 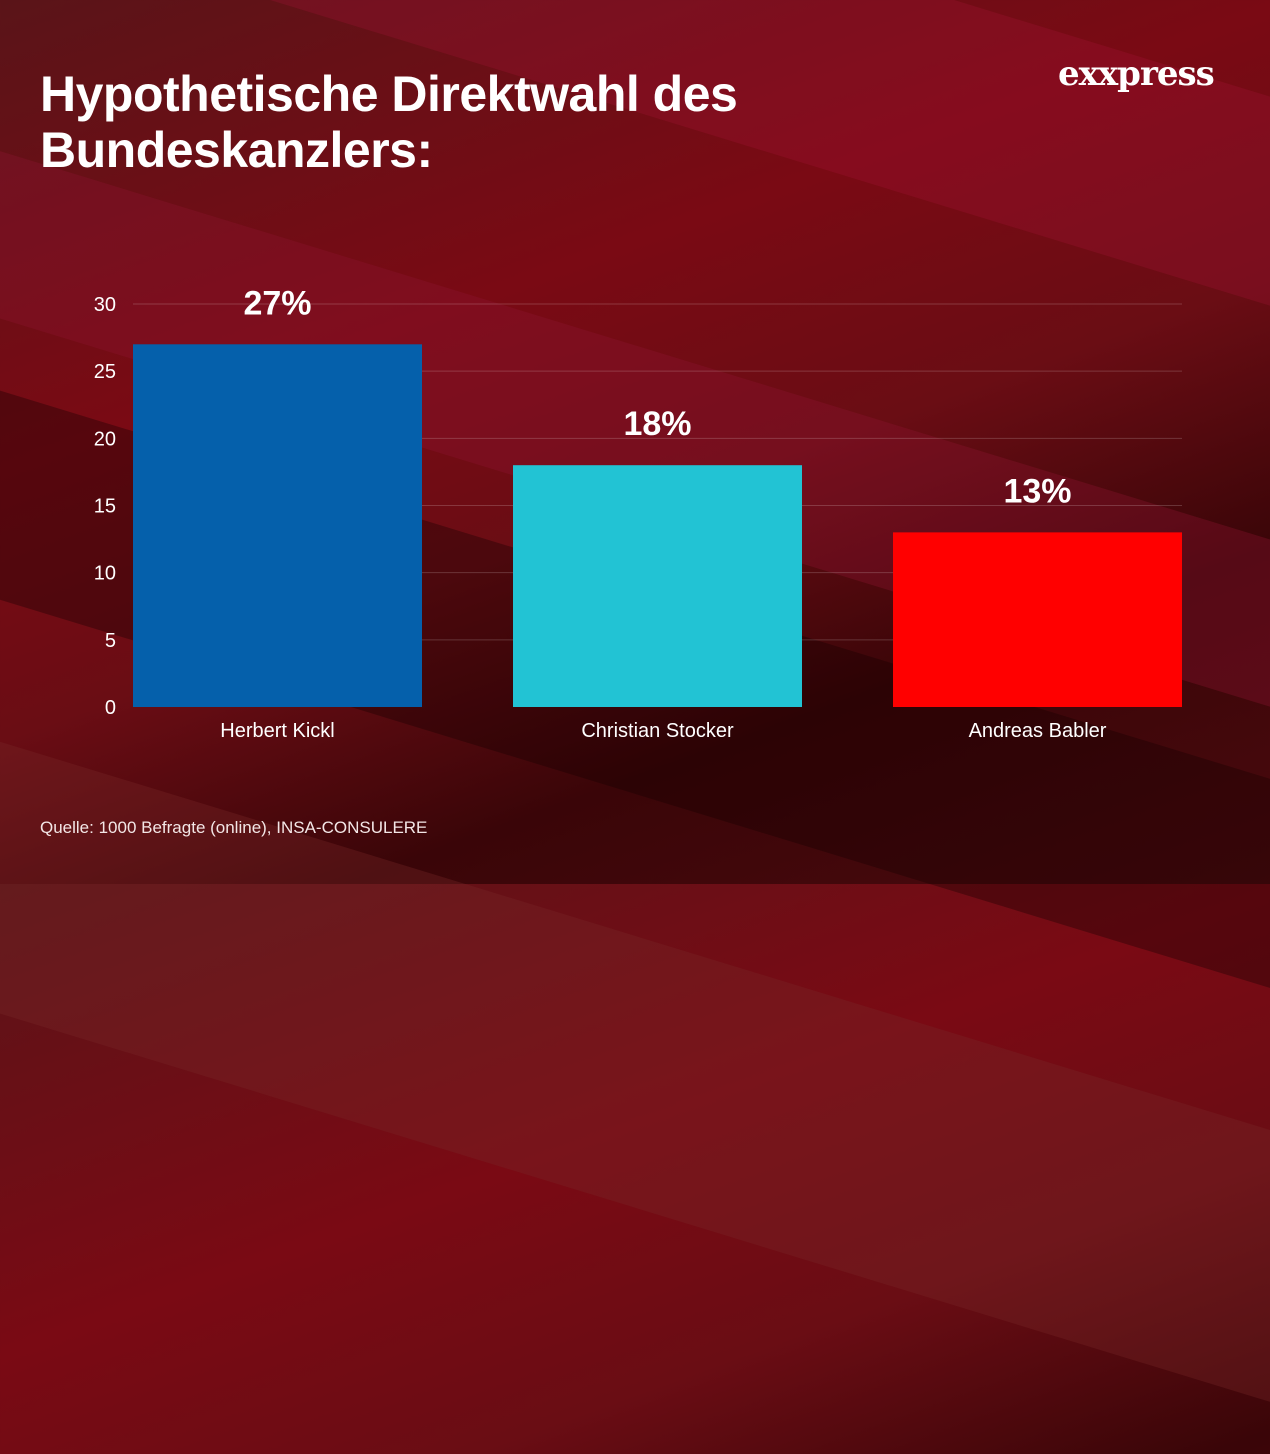 I want to click on x-tick-label: Andreas Babler, so click(x=1038, y=731).